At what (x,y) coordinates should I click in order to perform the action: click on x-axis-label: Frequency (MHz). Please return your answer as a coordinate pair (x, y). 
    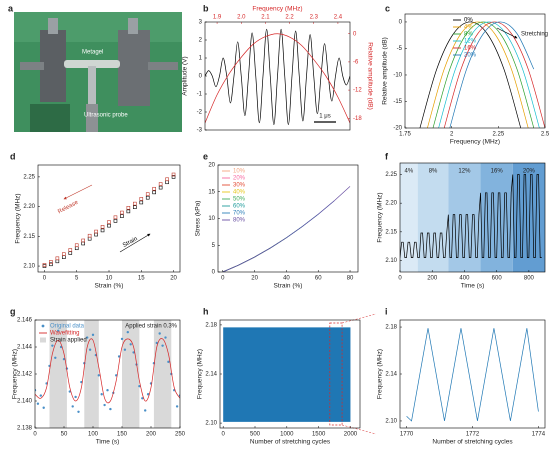
    Looking at the image, I should click on (475, 142).